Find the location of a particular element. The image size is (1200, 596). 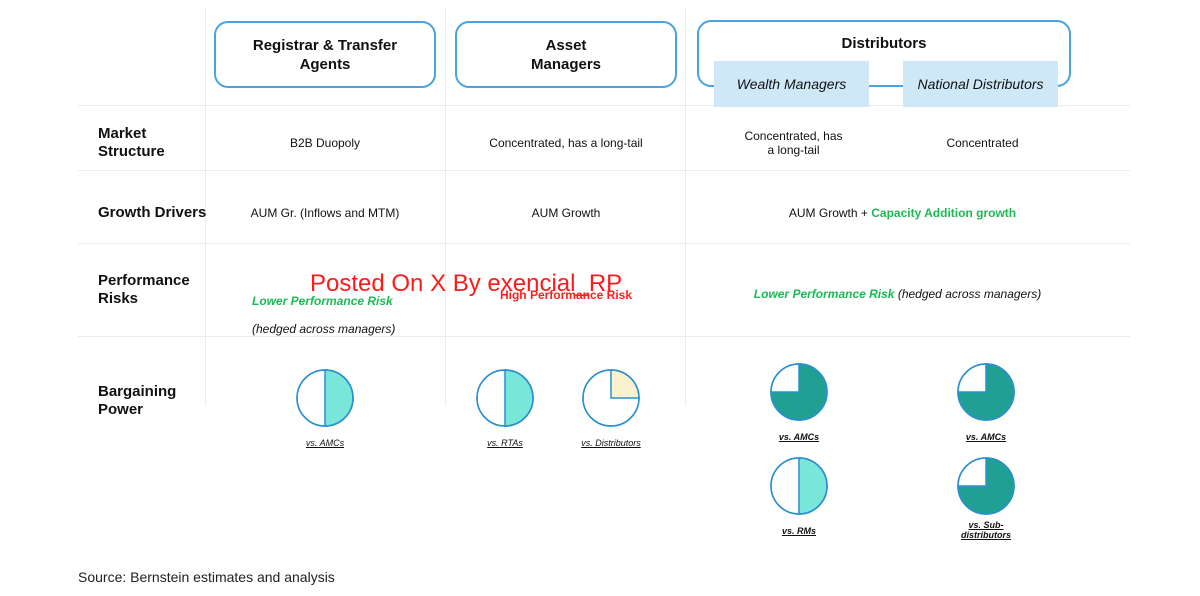

row-label-bargaining-power: Bargaining Power is located at coordinates (137, 400).